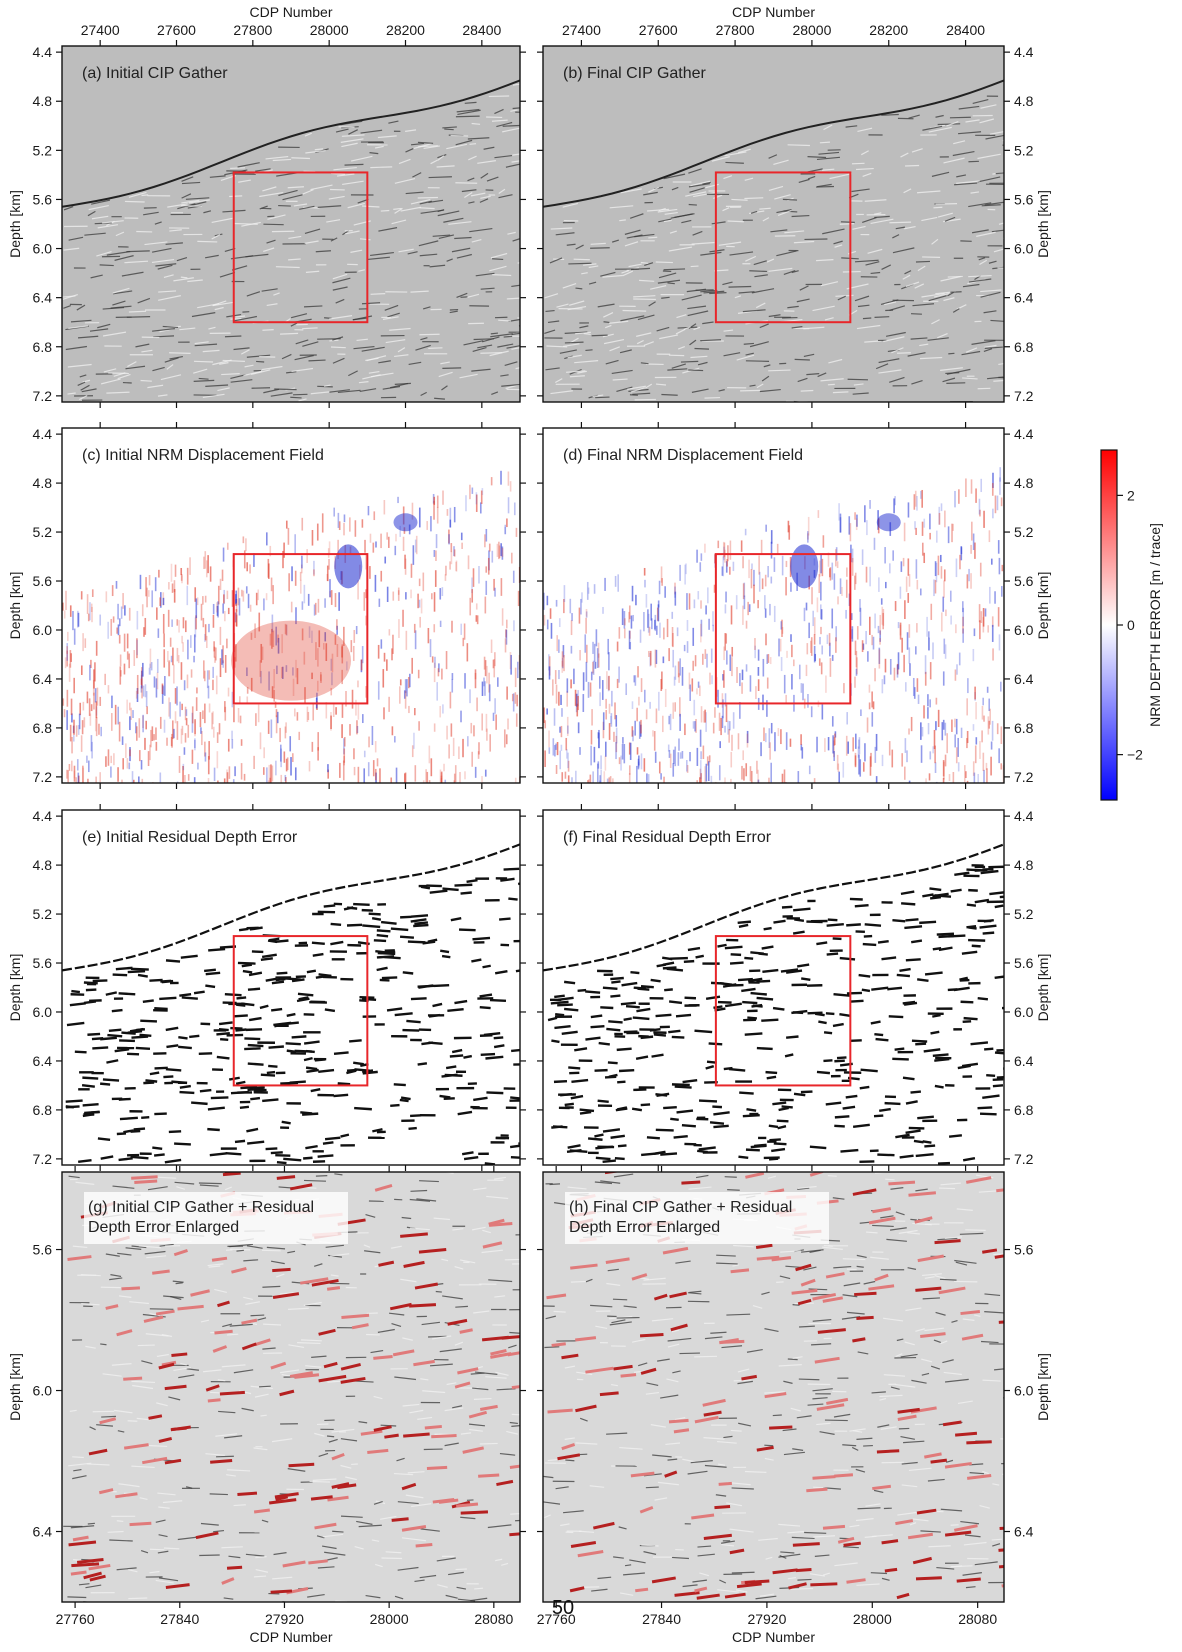  Describe the element at coordinates (1024, 728) in the screenshot. I see `panel-d-y-tick-label: 6.8` at that location.